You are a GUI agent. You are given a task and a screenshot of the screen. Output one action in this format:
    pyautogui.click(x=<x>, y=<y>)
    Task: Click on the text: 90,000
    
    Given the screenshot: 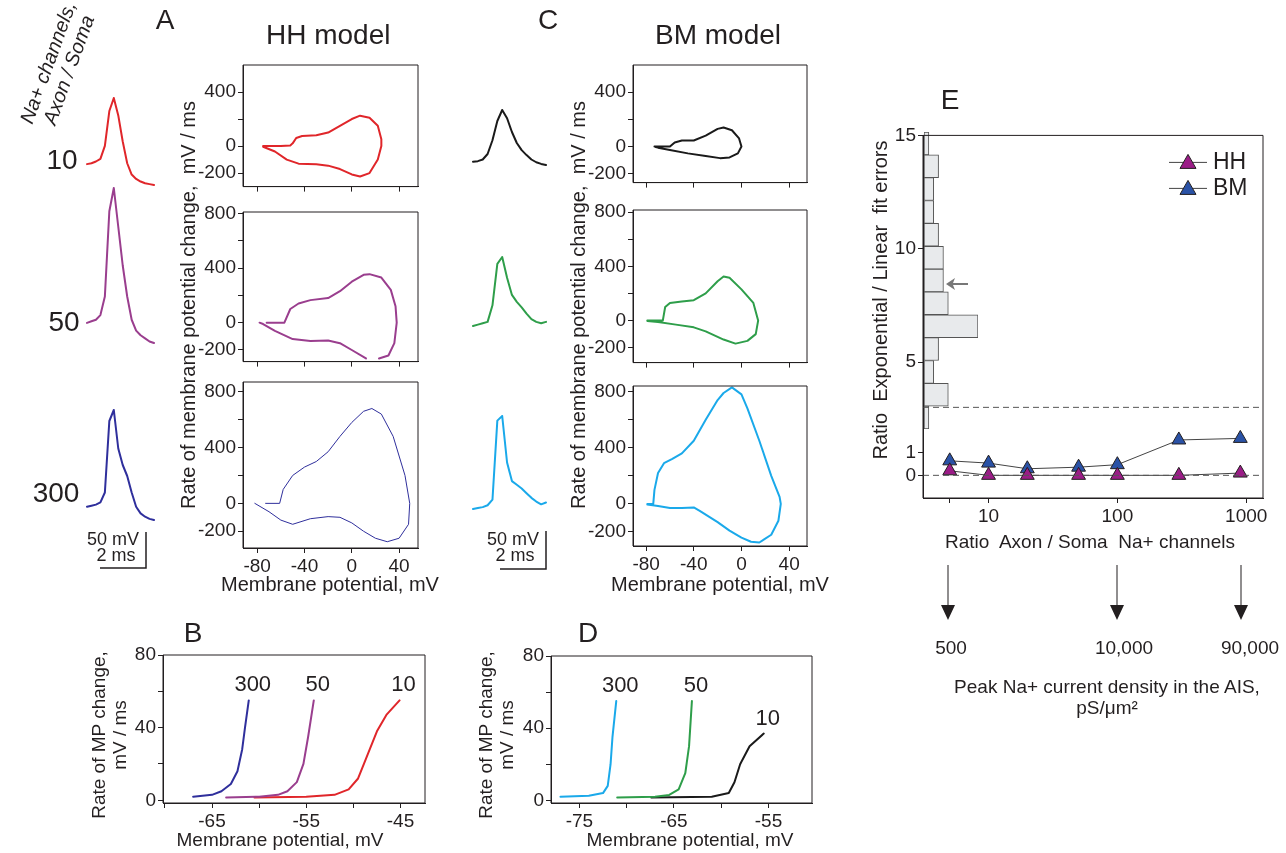 What is the action you would take?
    pyautogui.click(x=1250, y=647)
    